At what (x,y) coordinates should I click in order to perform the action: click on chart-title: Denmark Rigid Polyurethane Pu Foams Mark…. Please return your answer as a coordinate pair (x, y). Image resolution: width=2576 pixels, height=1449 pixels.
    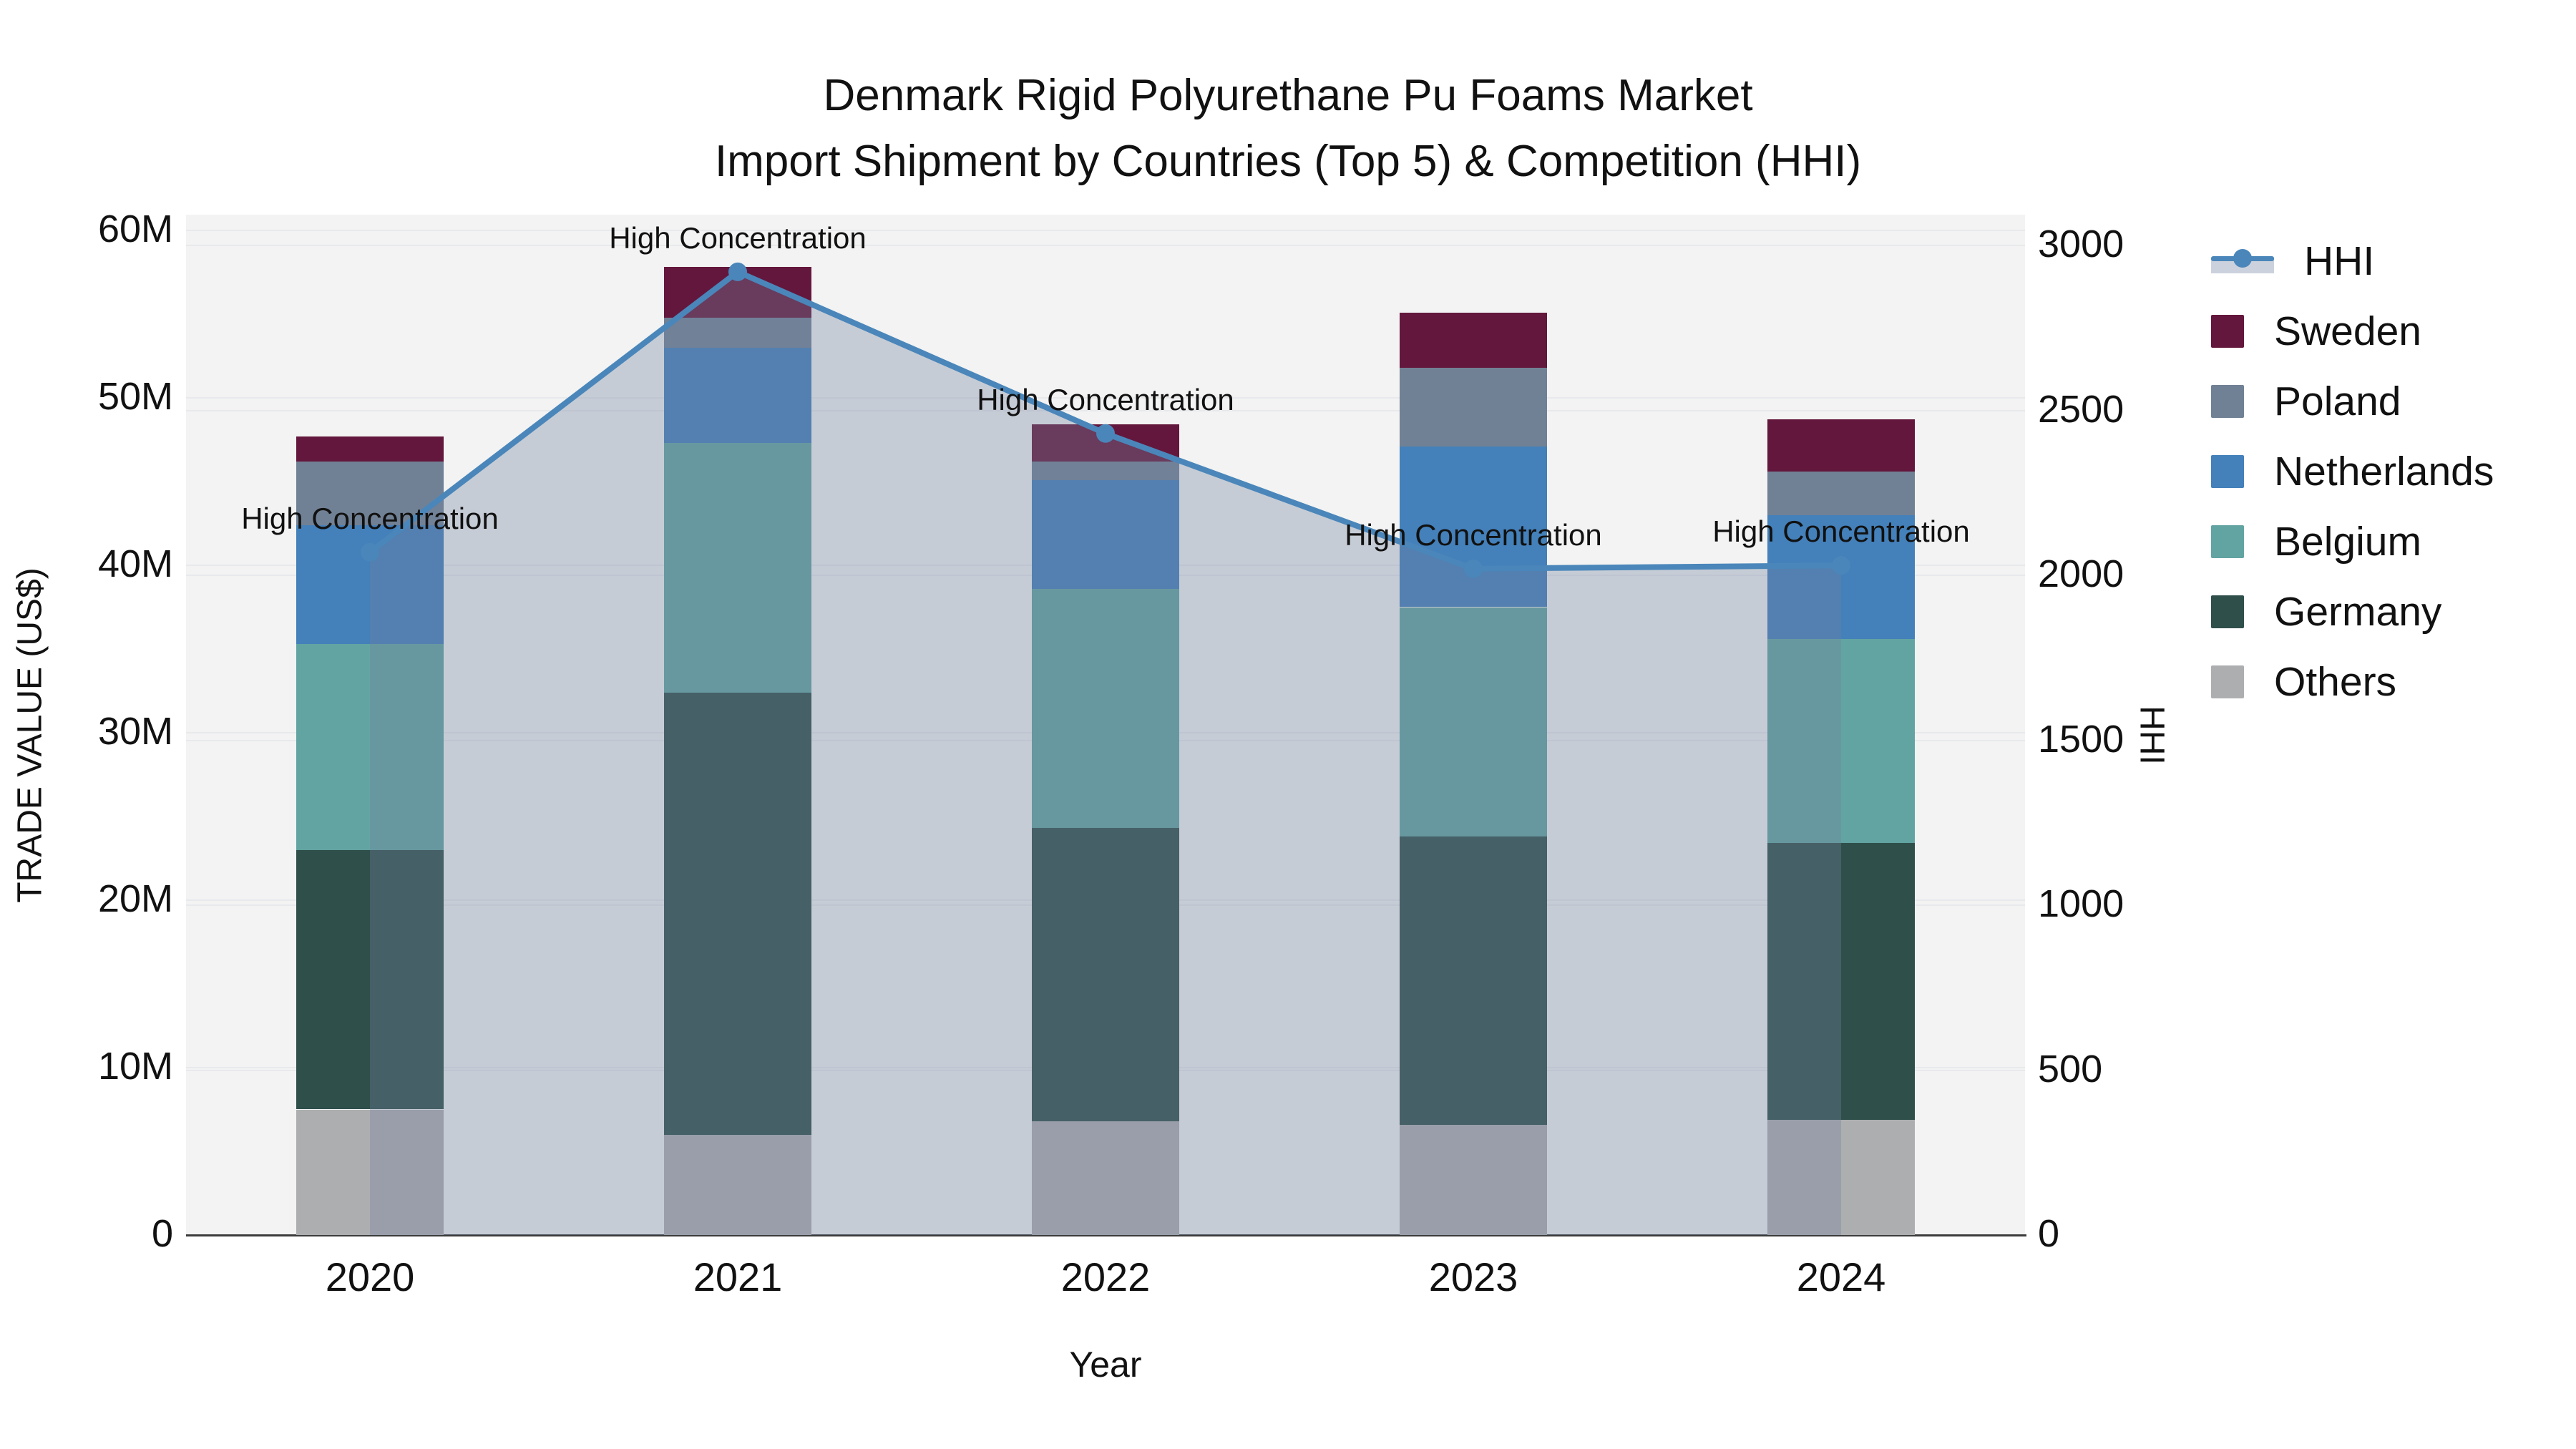
    Looking at the image, I should click on (1288, 129).